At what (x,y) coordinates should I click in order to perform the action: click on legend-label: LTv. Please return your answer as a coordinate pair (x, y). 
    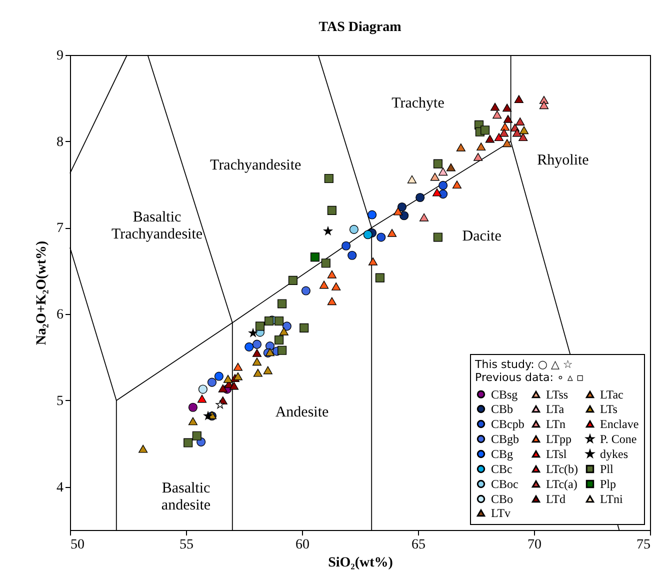
    Looking at the image, I should click on (501, 513).